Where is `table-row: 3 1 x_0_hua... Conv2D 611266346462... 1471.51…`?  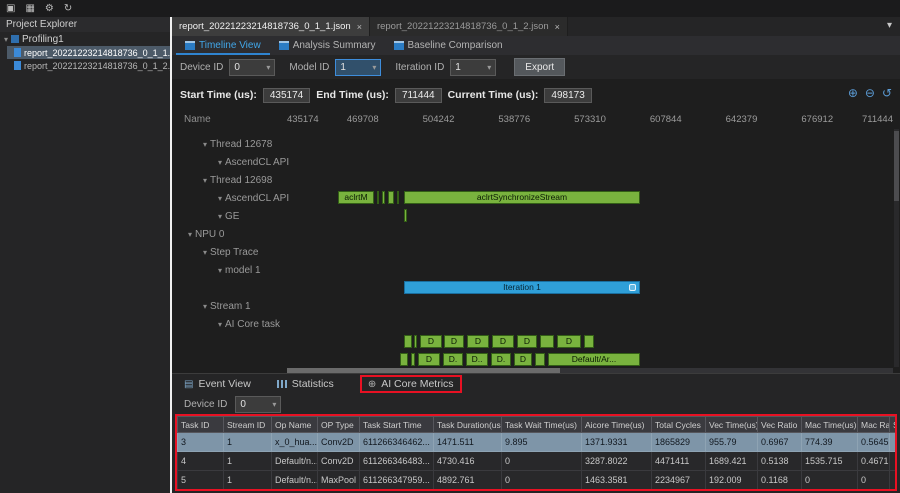 table-row: 3 1 x_0_hua... Conv2D 611266346462... 1471.51… is located at coordinates (536, 442).